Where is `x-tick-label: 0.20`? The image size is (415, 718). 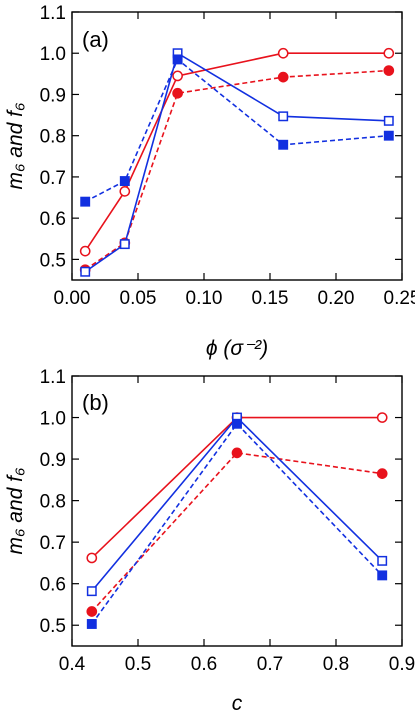
x-tick-label: 0.20 is located at coordinates (336, 298).